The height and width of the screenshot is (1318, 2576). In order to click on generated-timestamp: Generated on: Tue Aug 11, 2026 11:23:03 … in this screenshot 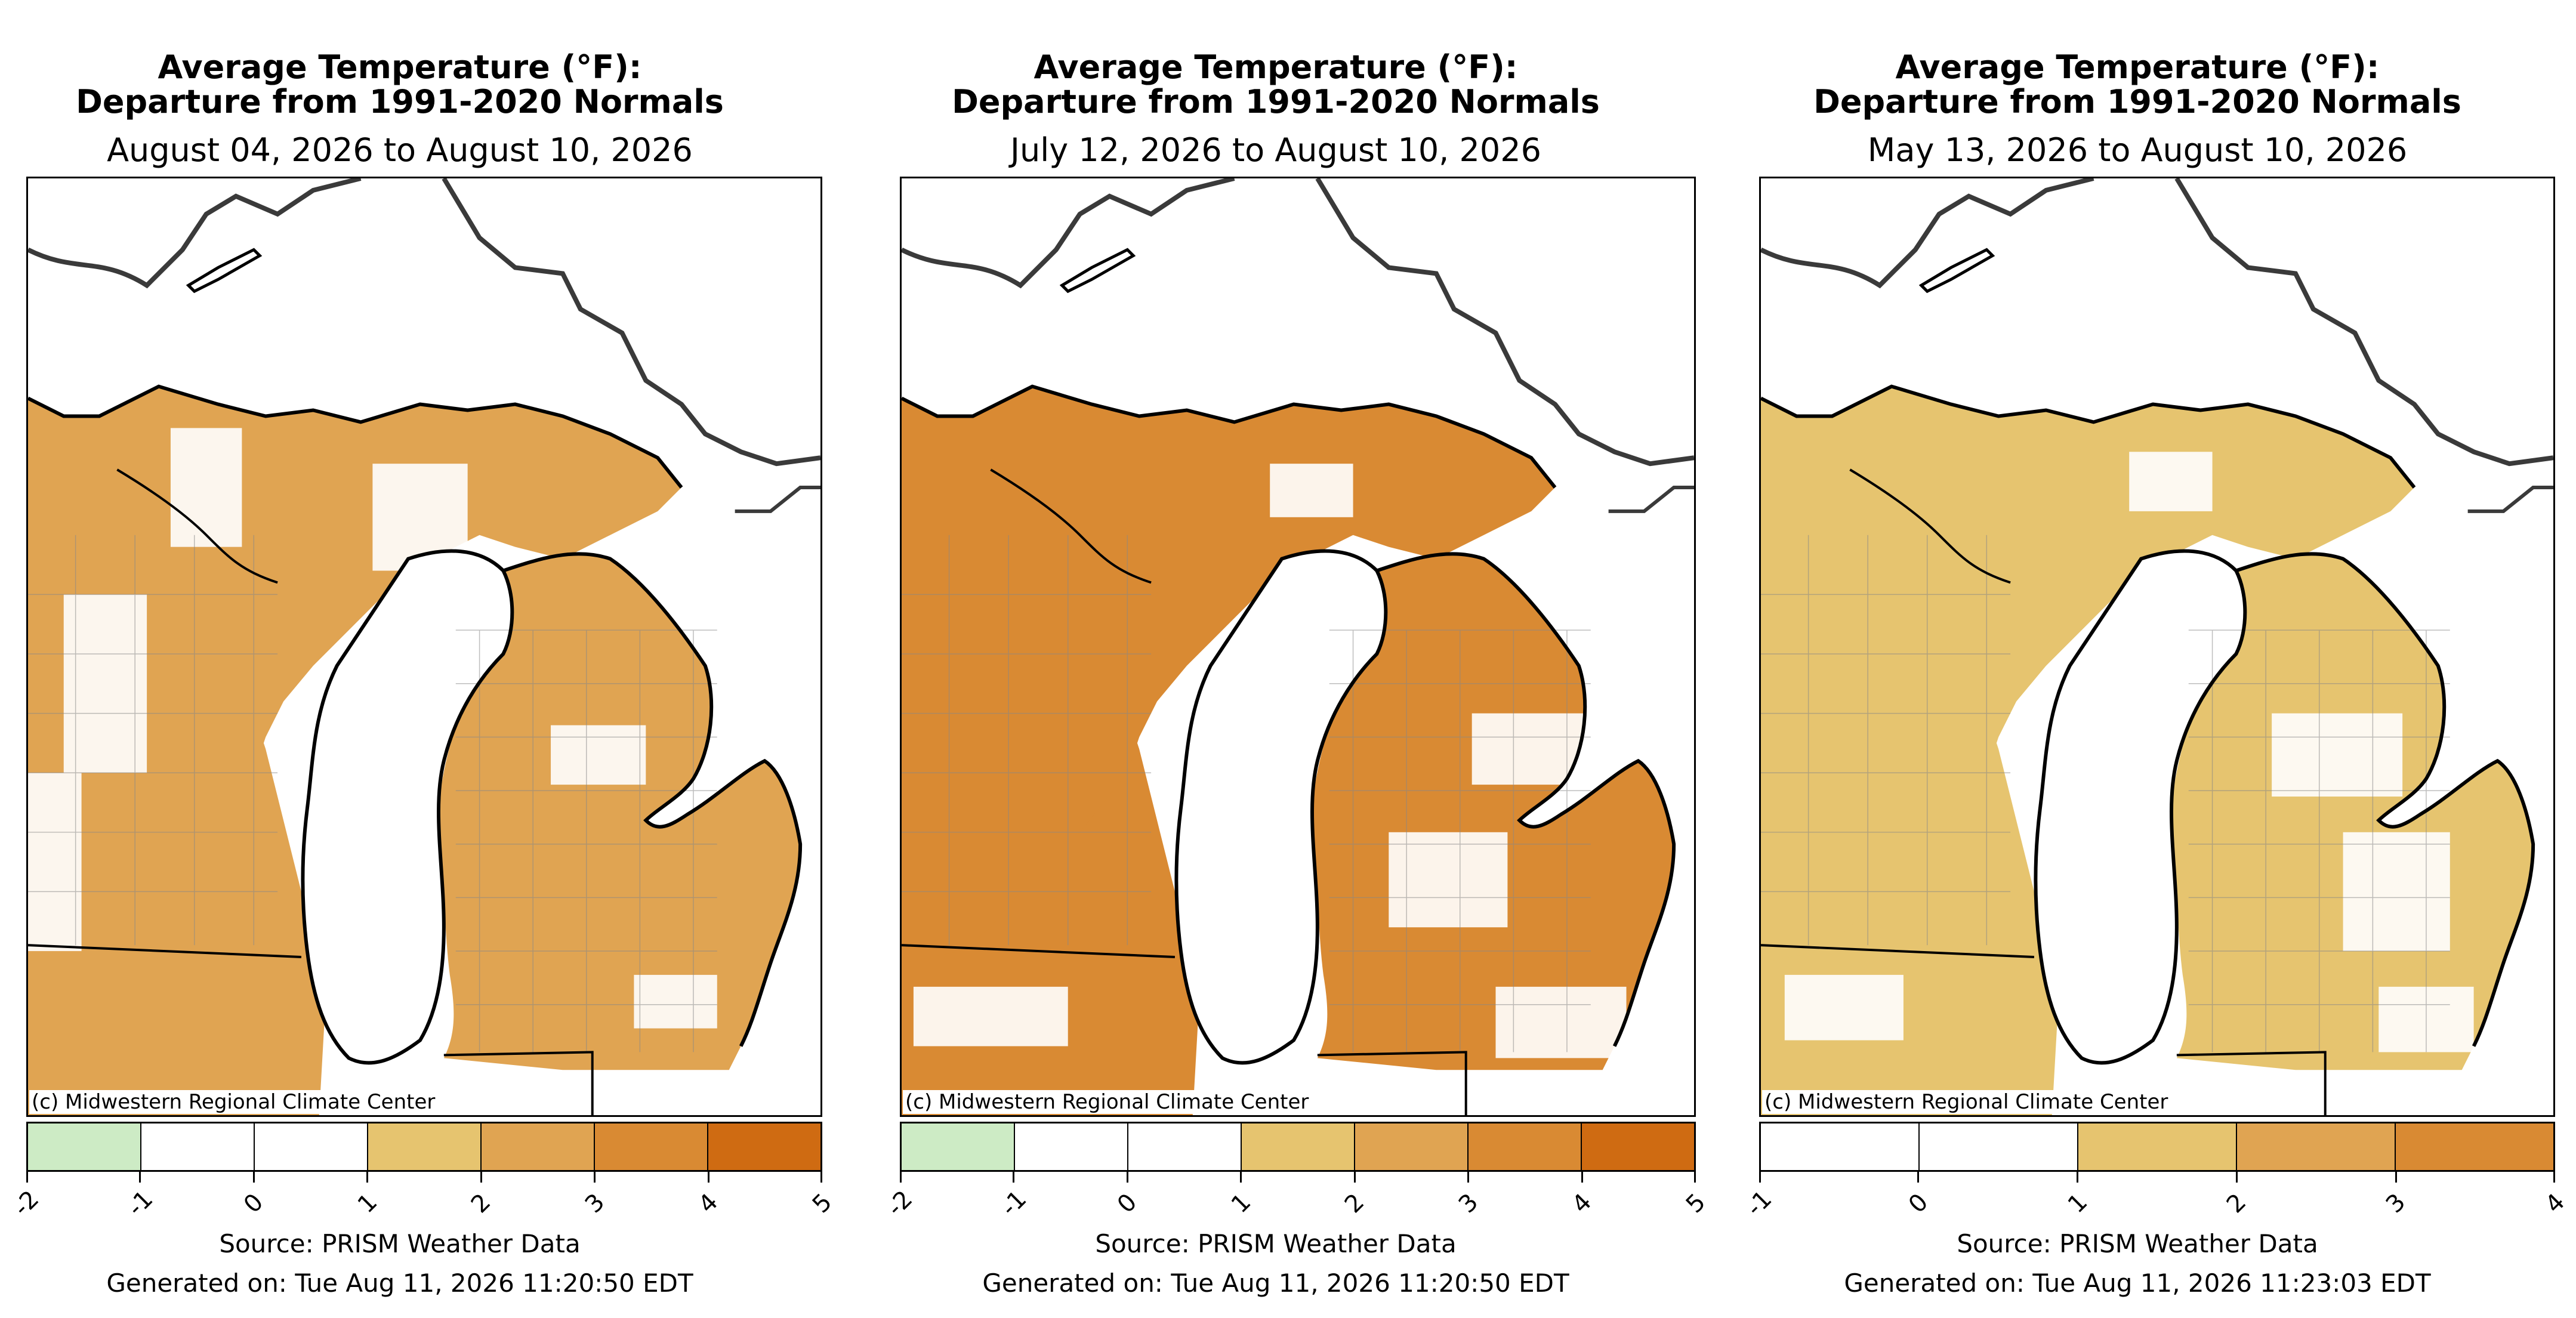, I will do `click(2137, 1283)`.